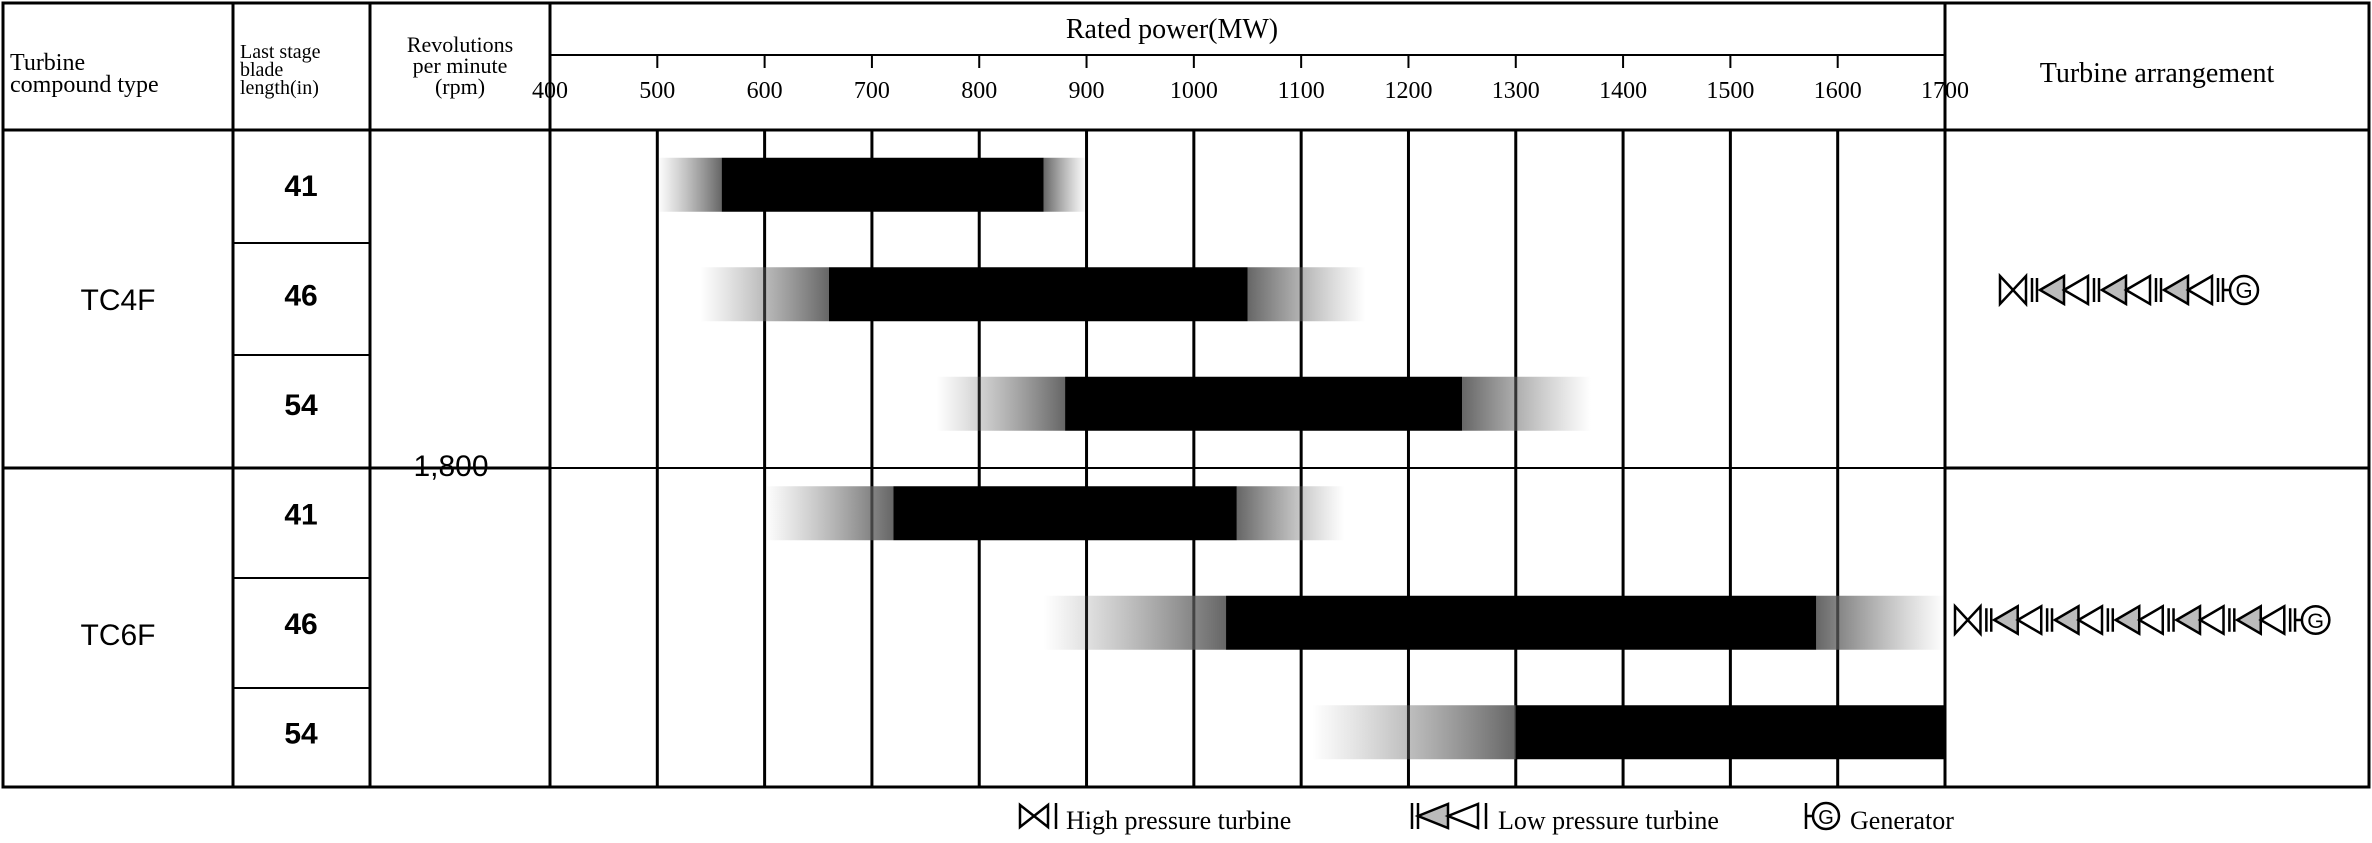 The height and width of the screenshot is (843, 2372). Describe the element at coordinates (657, 91) in the screenshot. I see `x-tick-label-500: 500` at that location.